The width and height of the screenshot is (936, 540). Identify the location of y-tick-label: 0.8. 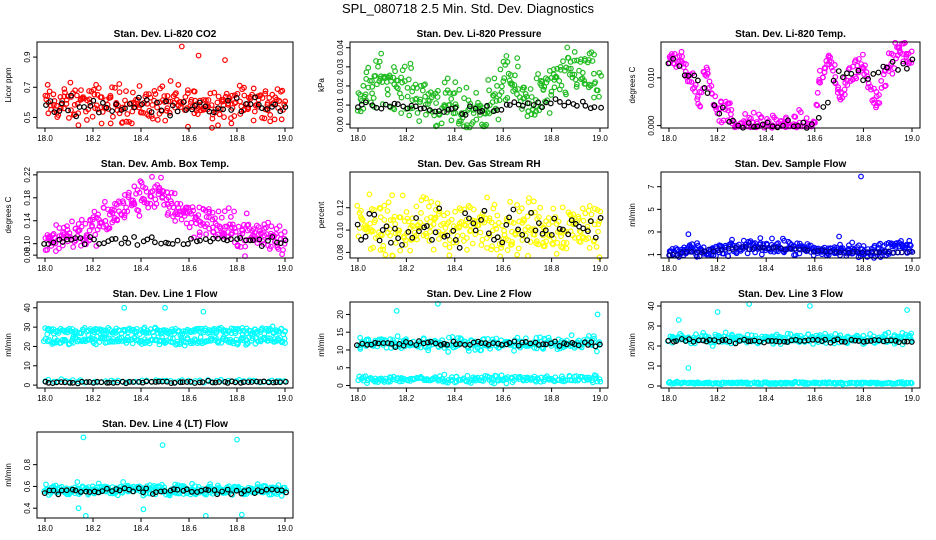
(27, 465).